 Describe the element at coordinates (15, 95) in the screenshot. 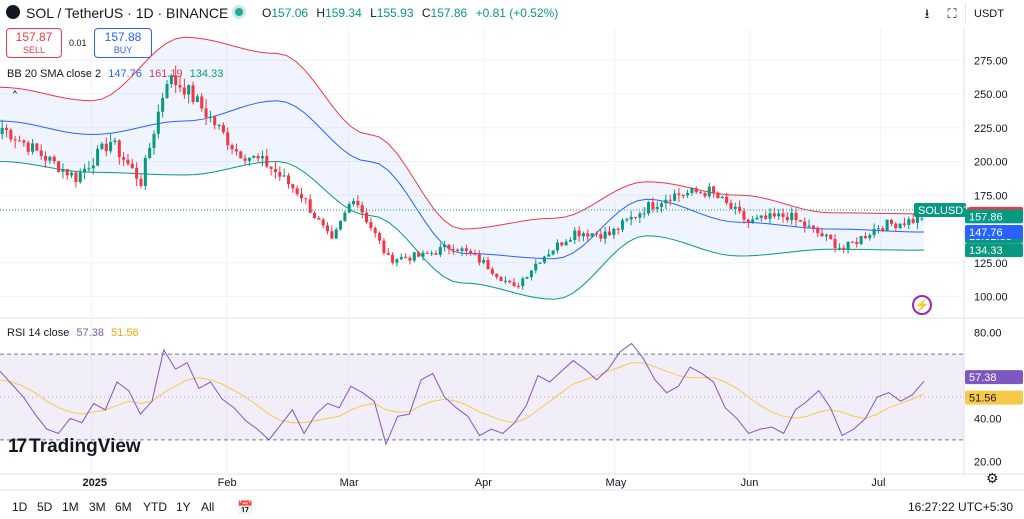

I see `collapse-legend-chevron-up-icon: ^` at that location.